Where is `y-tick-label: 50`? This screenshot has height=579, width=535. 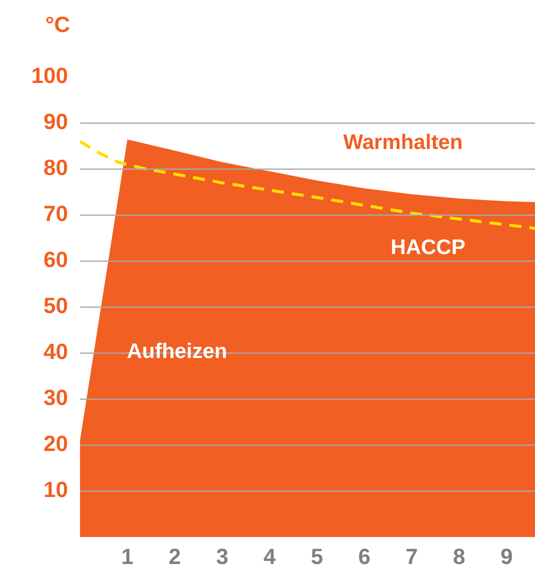
y-tick-label: 50 is located at coordinates (56, 305).